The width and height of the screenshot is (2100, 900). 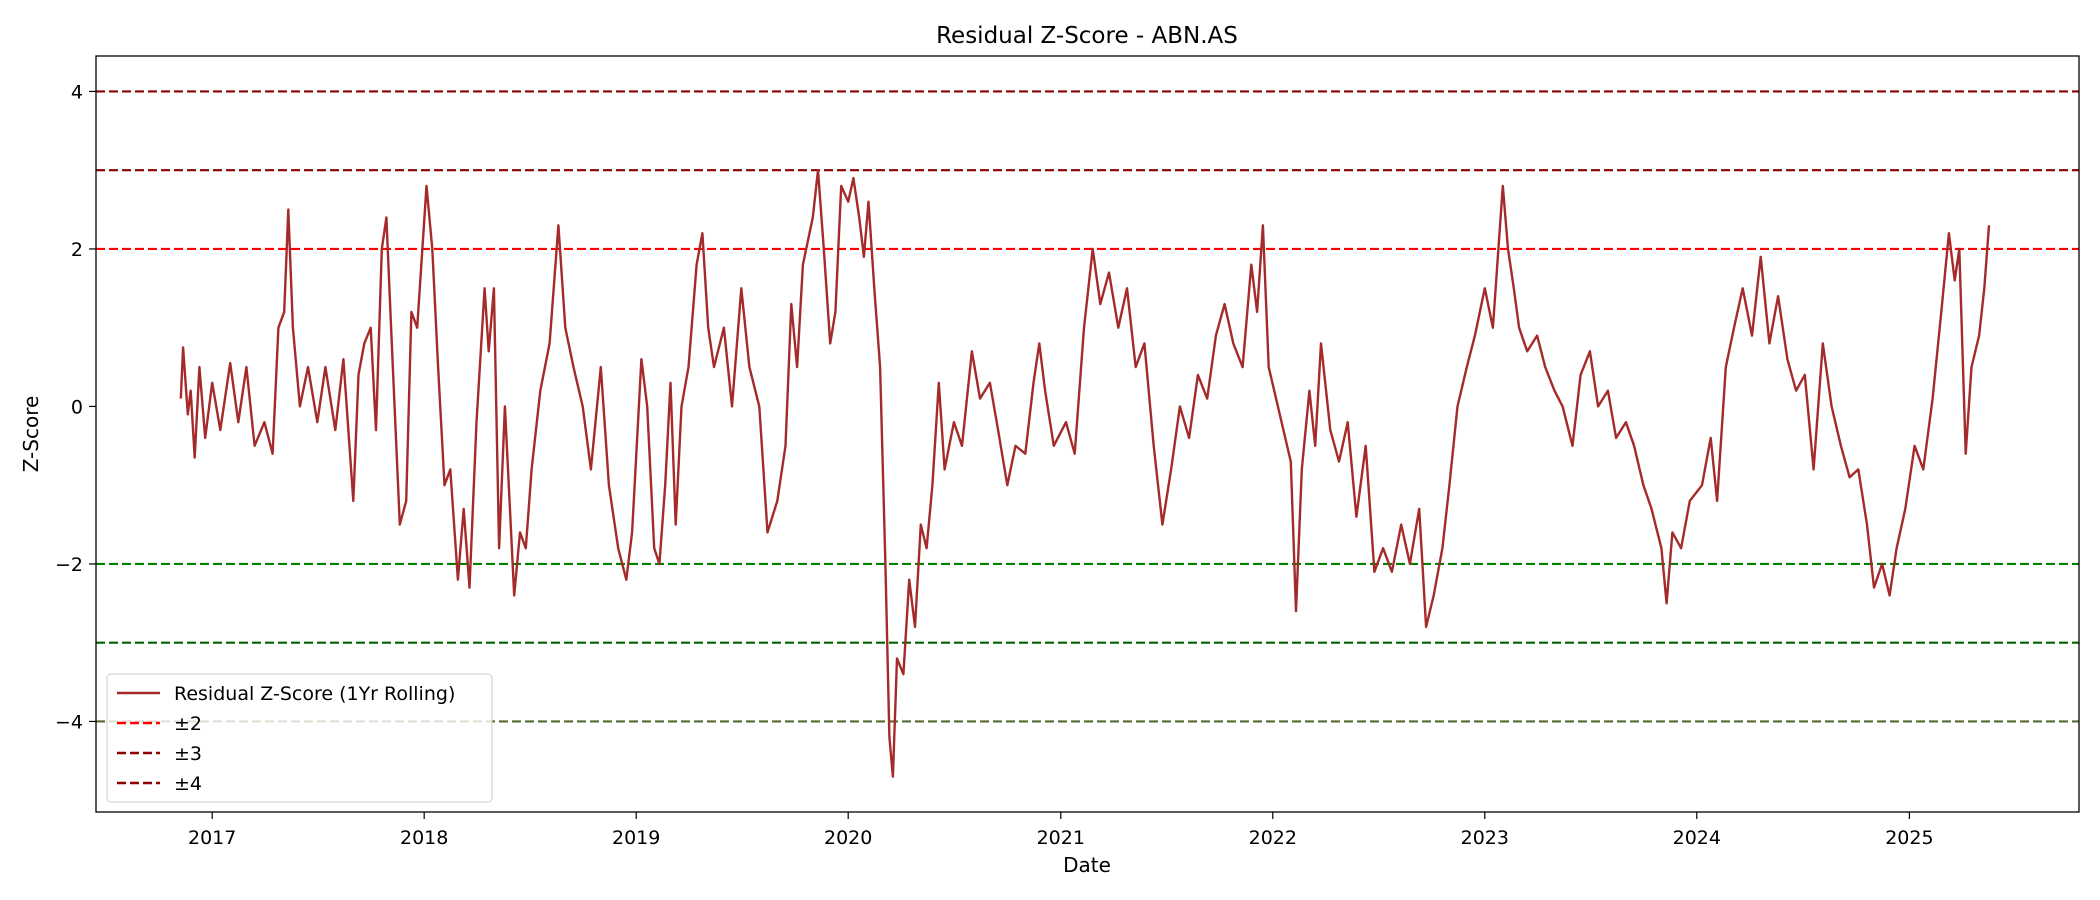 I want to click on x-tick-label: 2019, so click(x=636, y=838).